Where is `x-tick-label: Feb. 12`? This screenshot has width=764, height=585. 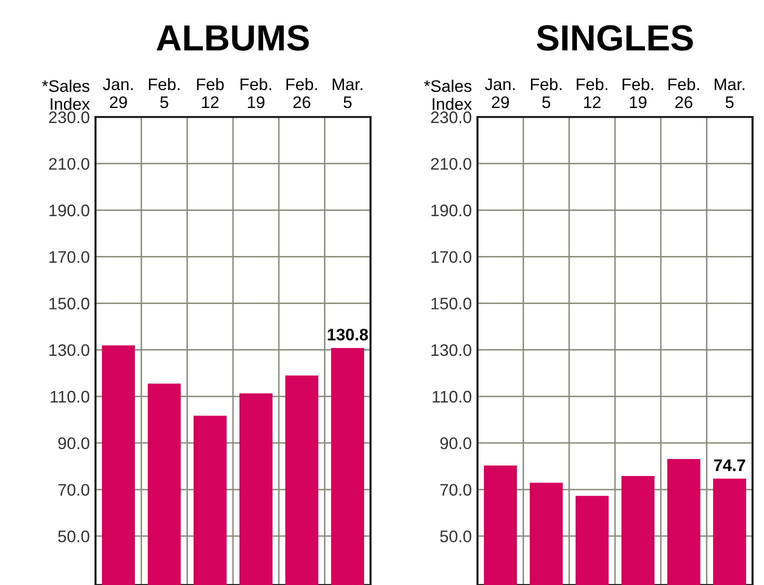
x-tick-label: Feb. 12 is located at coordinates (592, 93).